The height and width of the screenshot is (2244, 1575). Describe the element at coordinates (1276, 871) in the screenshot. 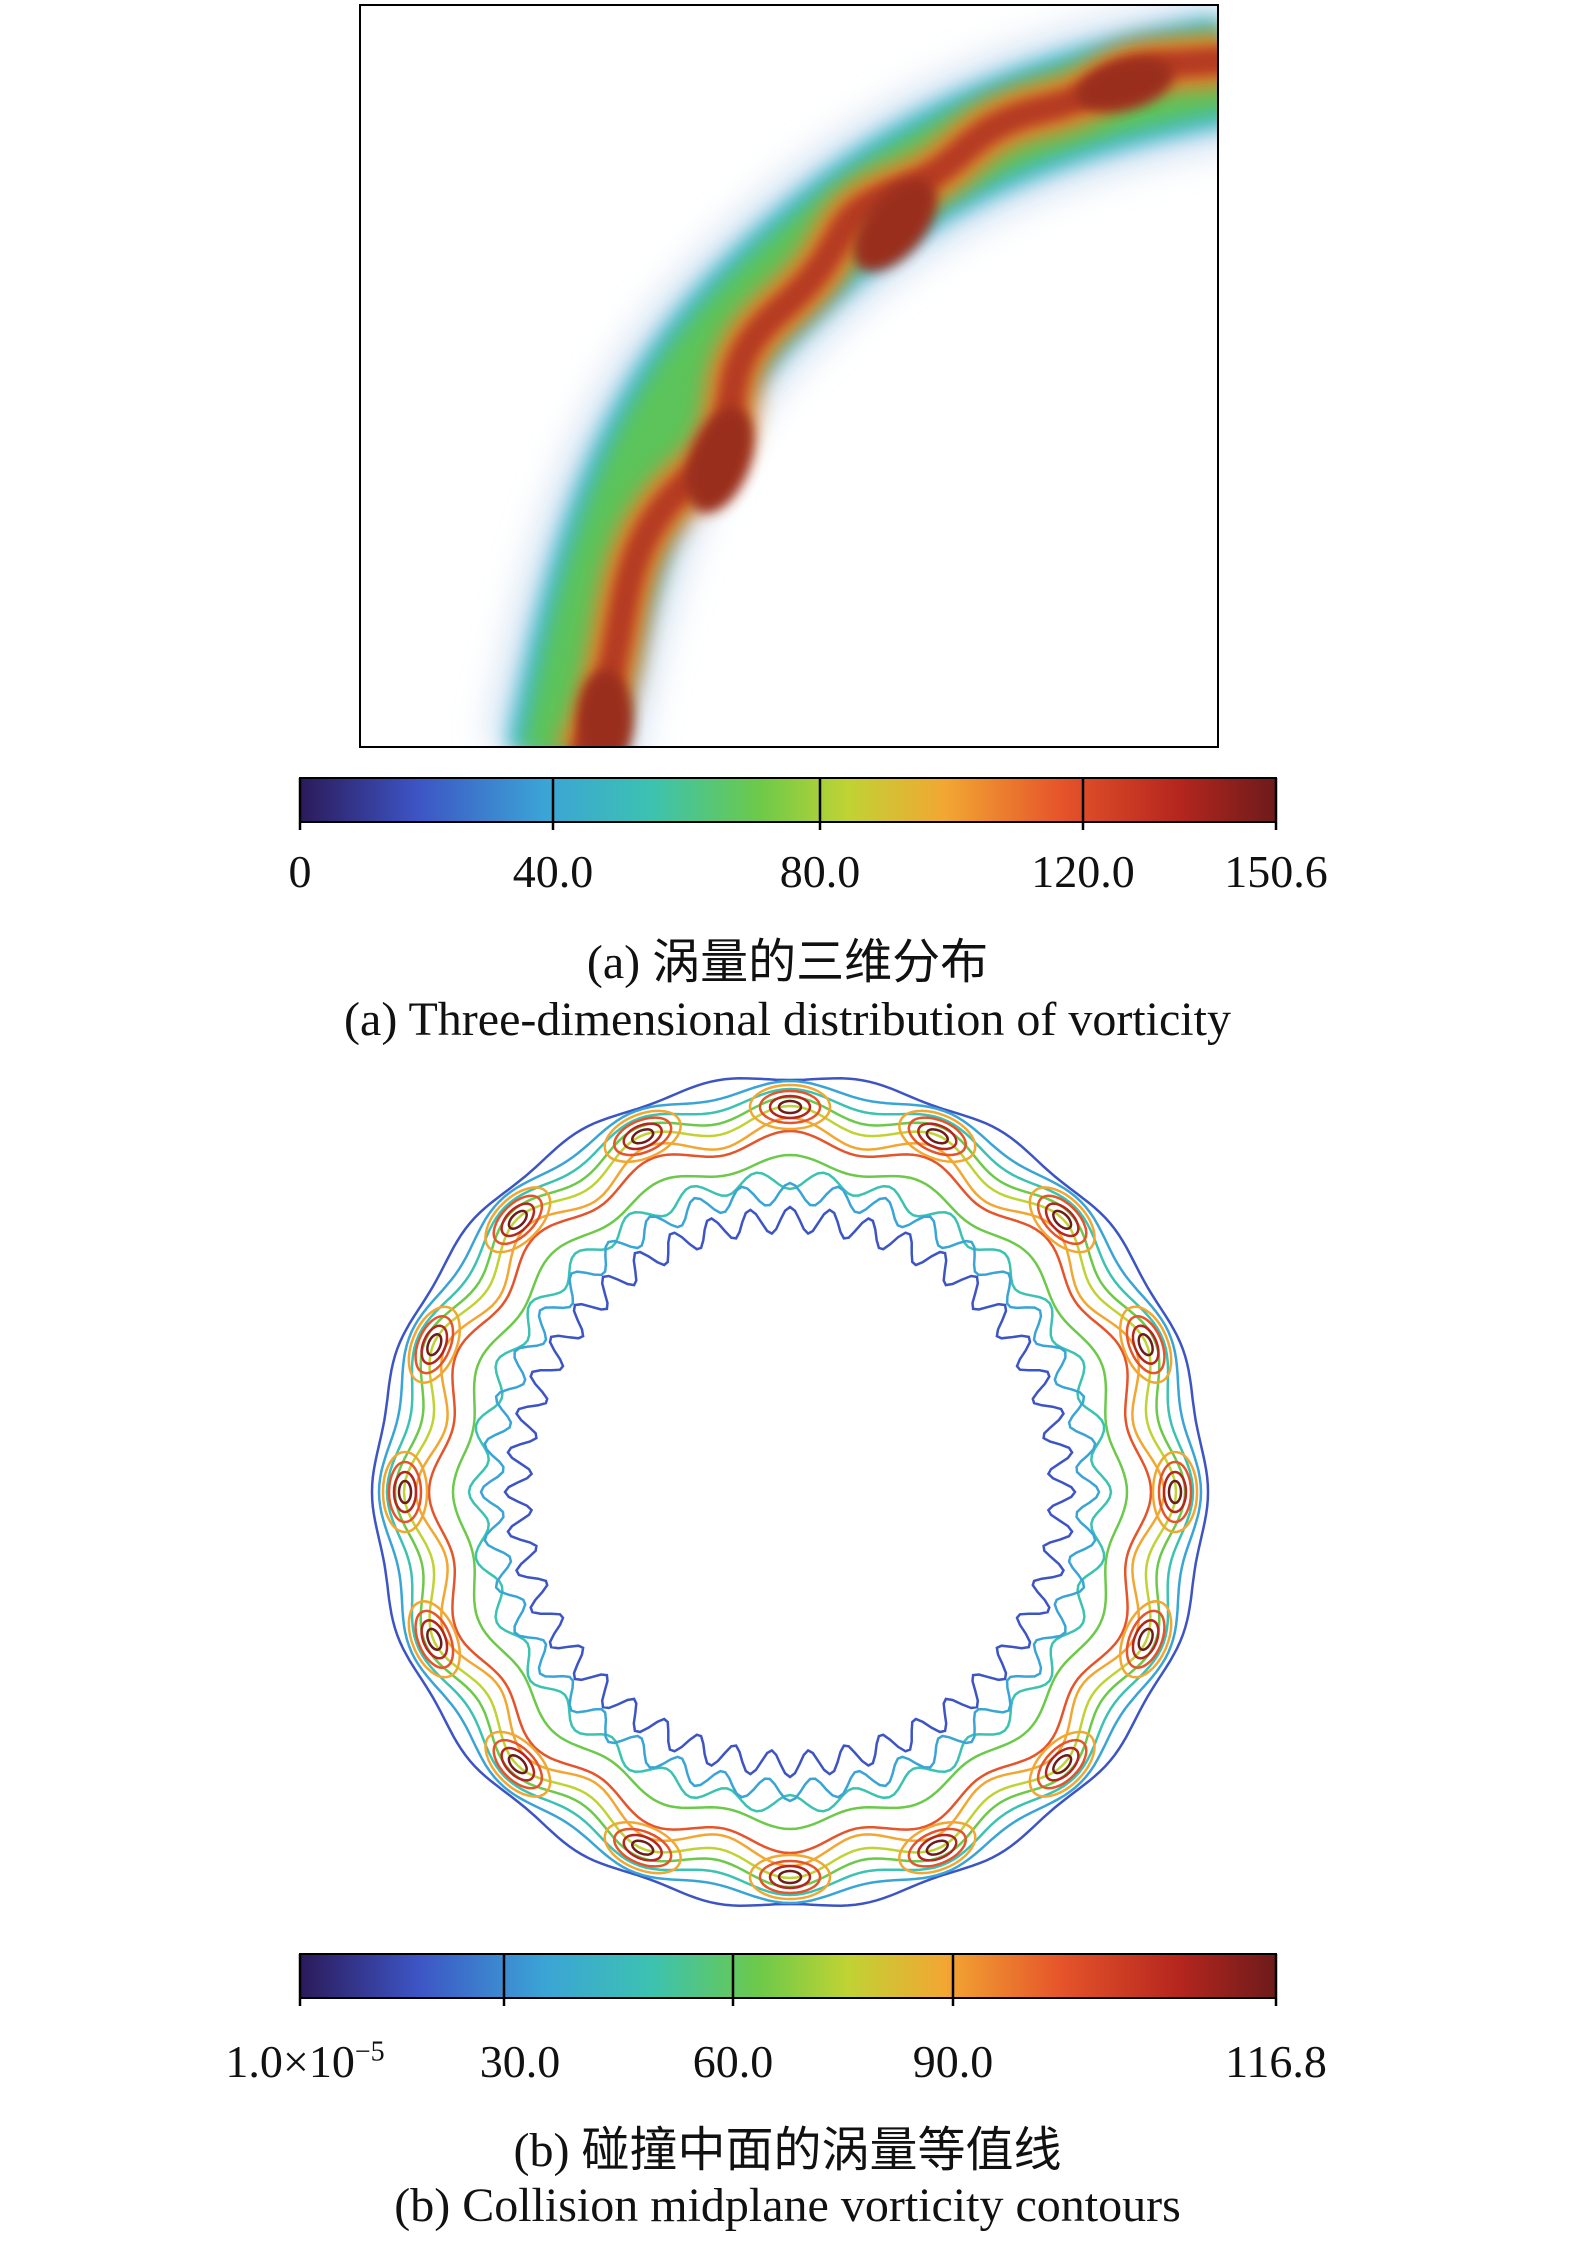

I see `colorbar-a-tick-label: 150.6` at that location.